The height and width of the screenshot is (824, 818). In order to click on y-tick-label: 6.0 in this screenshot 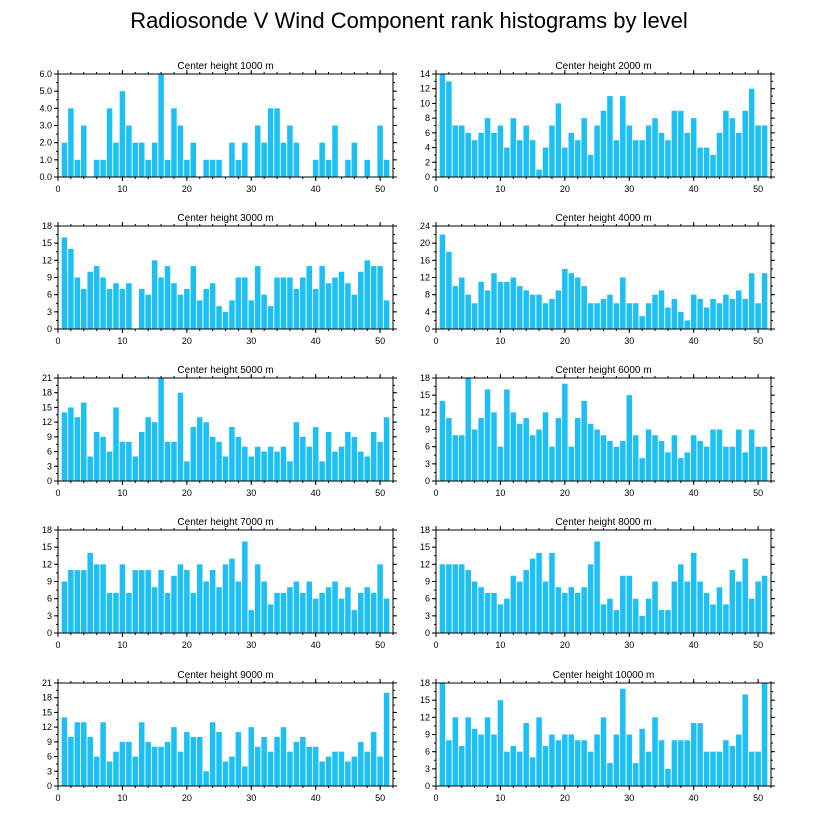, I will do `click(45, 74)`.